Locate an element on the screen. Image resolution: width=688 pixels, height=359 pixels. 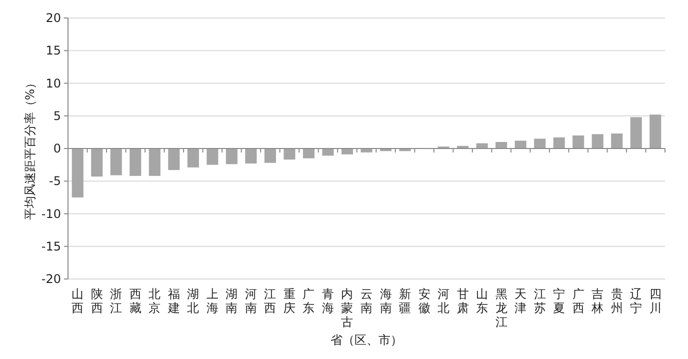
y-tick-label: -10 is located at coordinates (51, 213).